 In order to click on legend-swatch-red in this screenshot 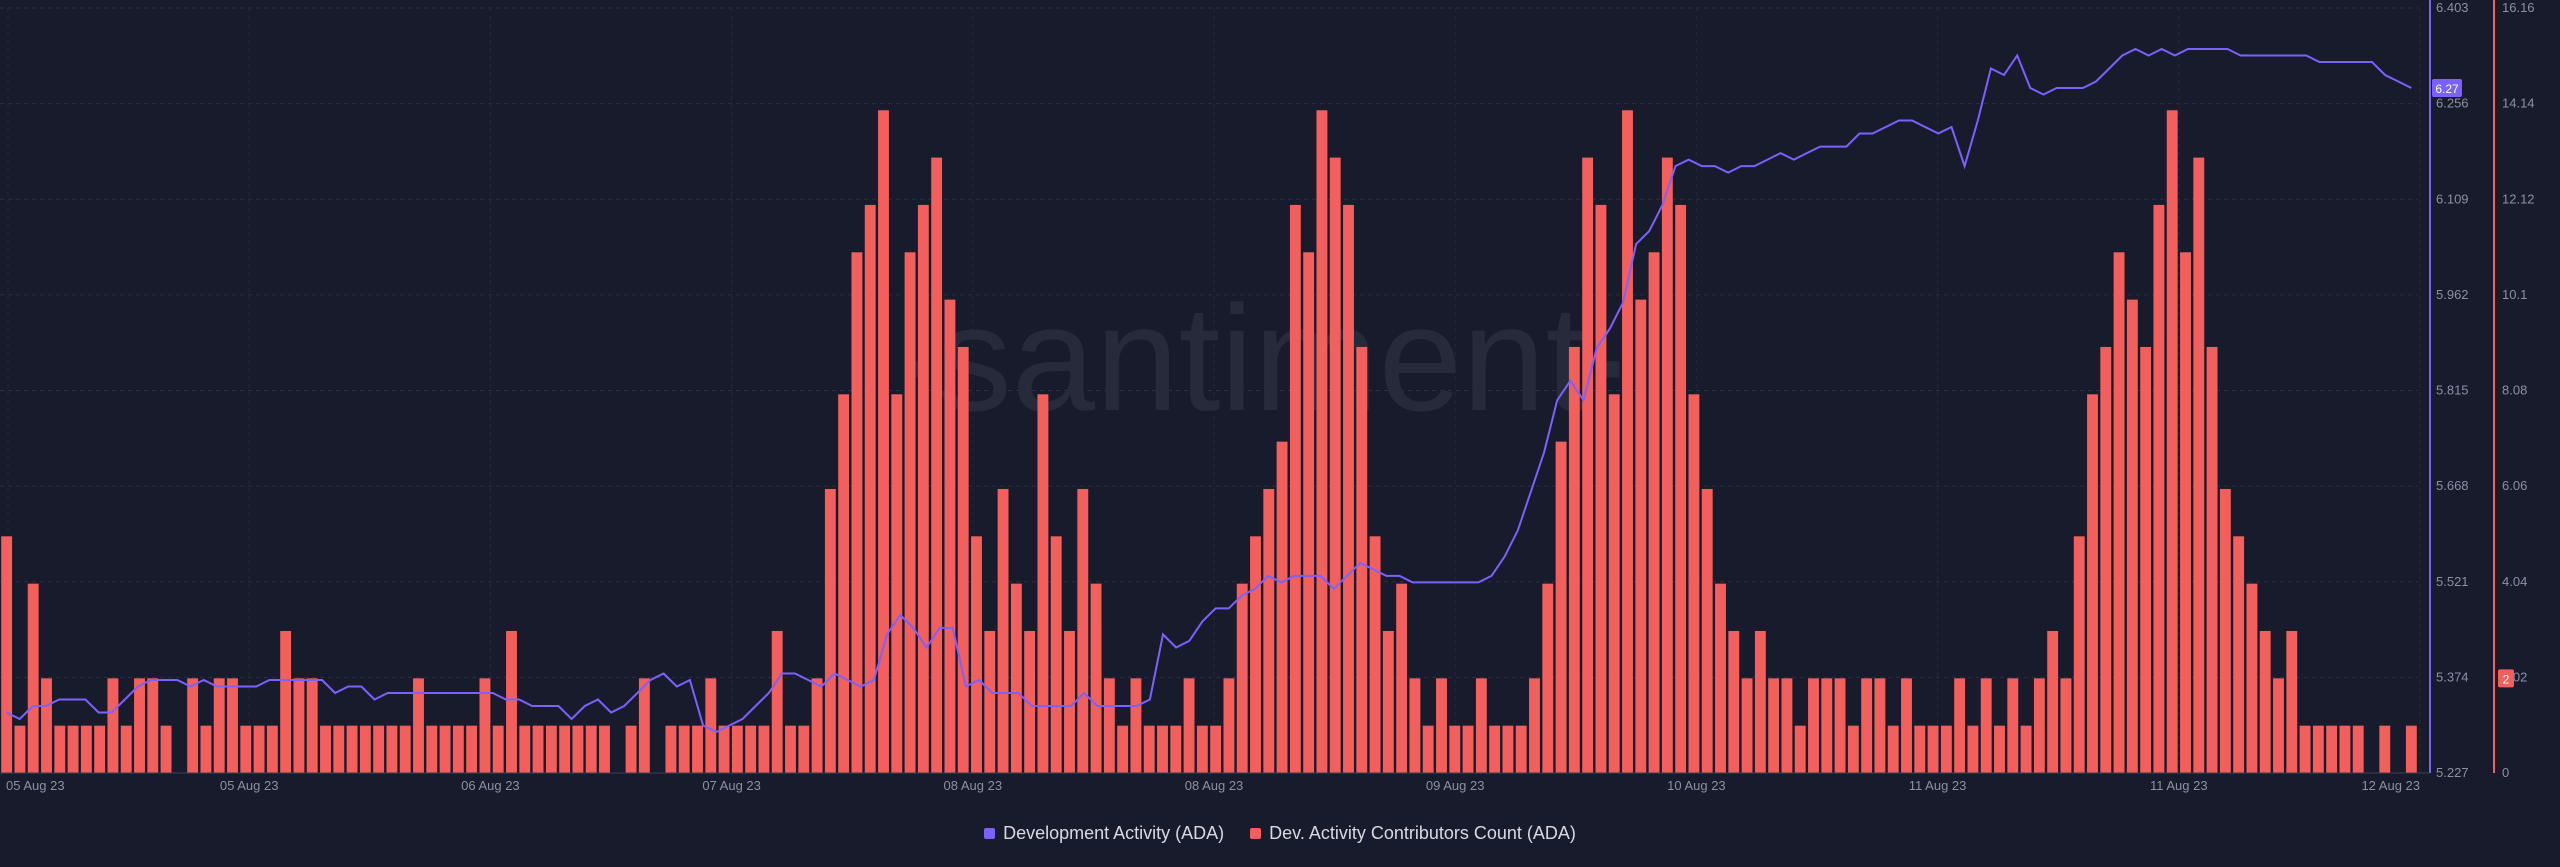, I will do `click(1256, 833)`.